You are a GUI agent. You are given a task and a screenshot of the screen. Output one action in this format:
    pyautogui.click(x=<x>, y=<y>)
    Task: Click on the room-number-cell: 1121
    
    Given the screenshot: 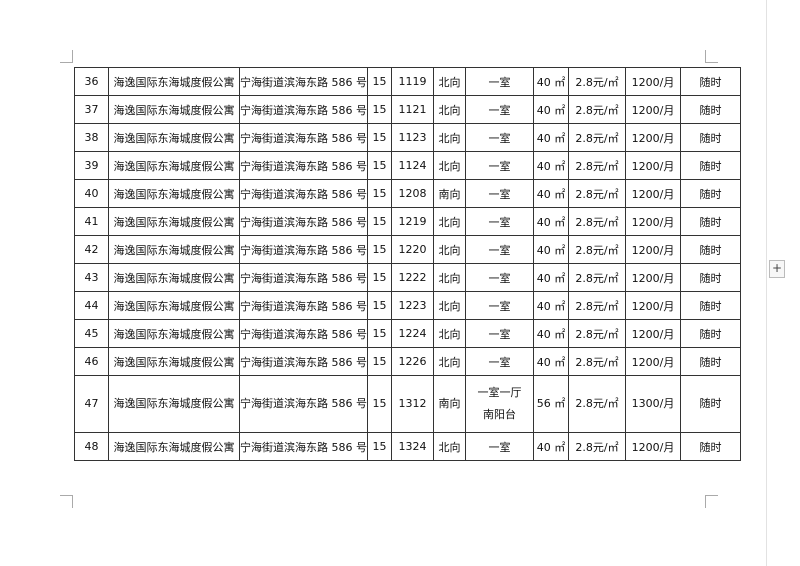 What is the action you would take?
    pyautogui.click(x=412, y=109)
    